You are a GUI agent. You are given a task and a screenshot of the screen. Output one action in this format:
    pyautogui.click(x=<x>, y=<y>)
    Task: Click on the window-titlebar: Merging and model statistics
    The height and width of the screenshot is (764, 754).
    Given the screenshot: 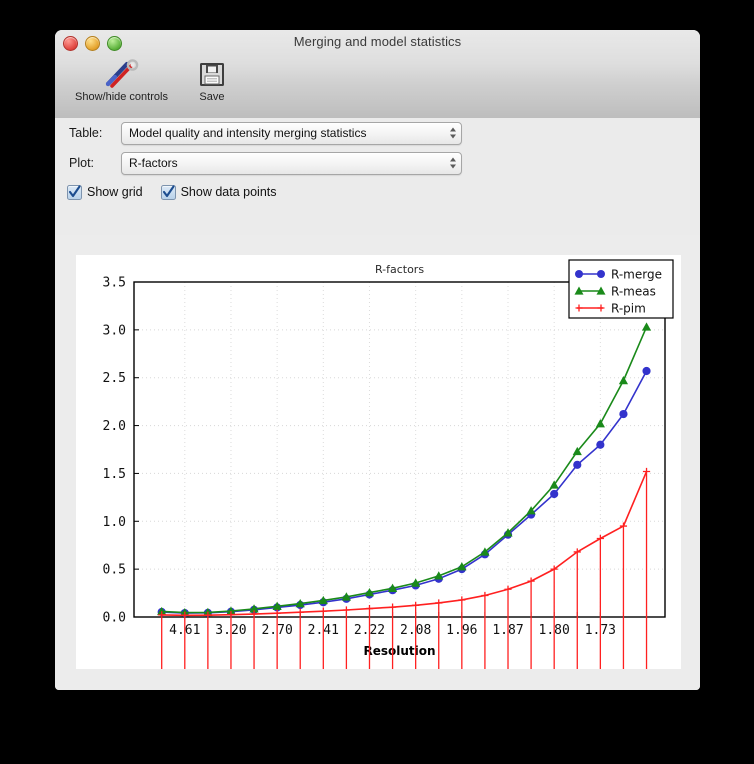 What is the action you would take?
    pyautogui.click(x=377, y=43)
    